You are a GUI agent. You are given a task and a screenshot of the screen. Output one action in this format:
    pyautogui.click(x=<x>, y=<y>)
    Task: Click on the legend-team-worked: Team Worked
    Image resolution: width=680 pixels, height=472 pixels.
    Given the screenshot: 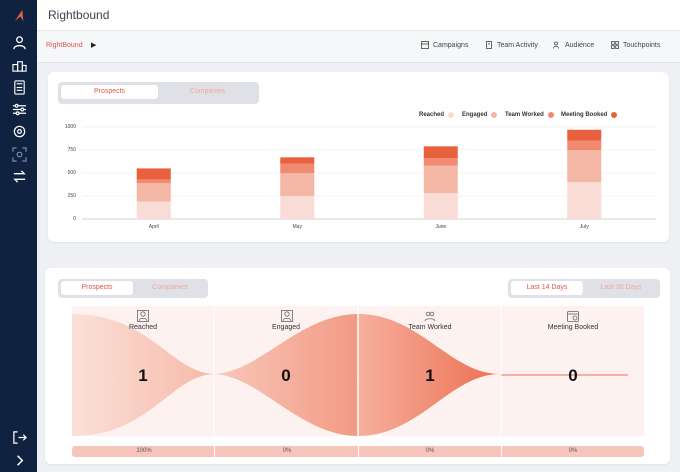 What is the action you would take?
    pyautogui.click(x=529, y=115)
    